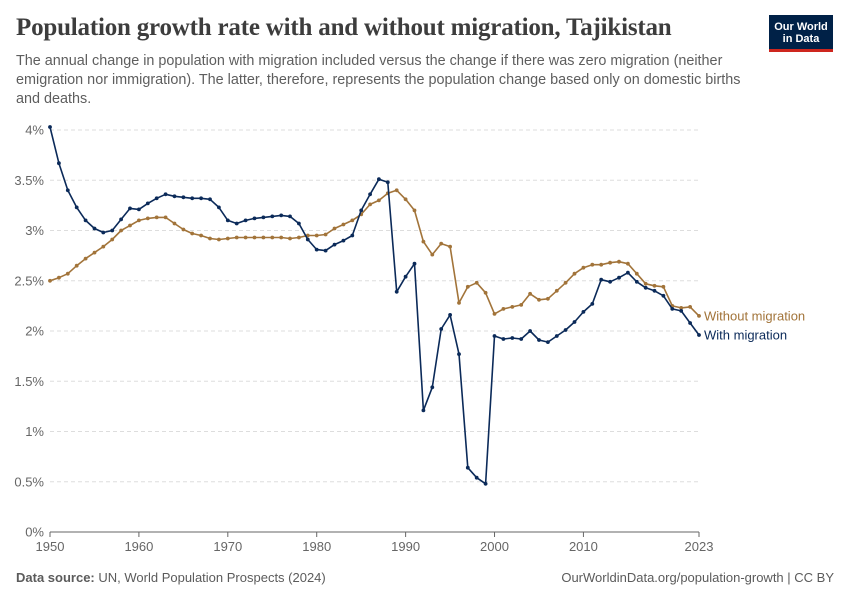 Image resolution: width=850 pixels, height=600 pixels. Describe the element at coordinates (801, 39) in the screenshot. I see `logo-line-2: in Data` at that location.